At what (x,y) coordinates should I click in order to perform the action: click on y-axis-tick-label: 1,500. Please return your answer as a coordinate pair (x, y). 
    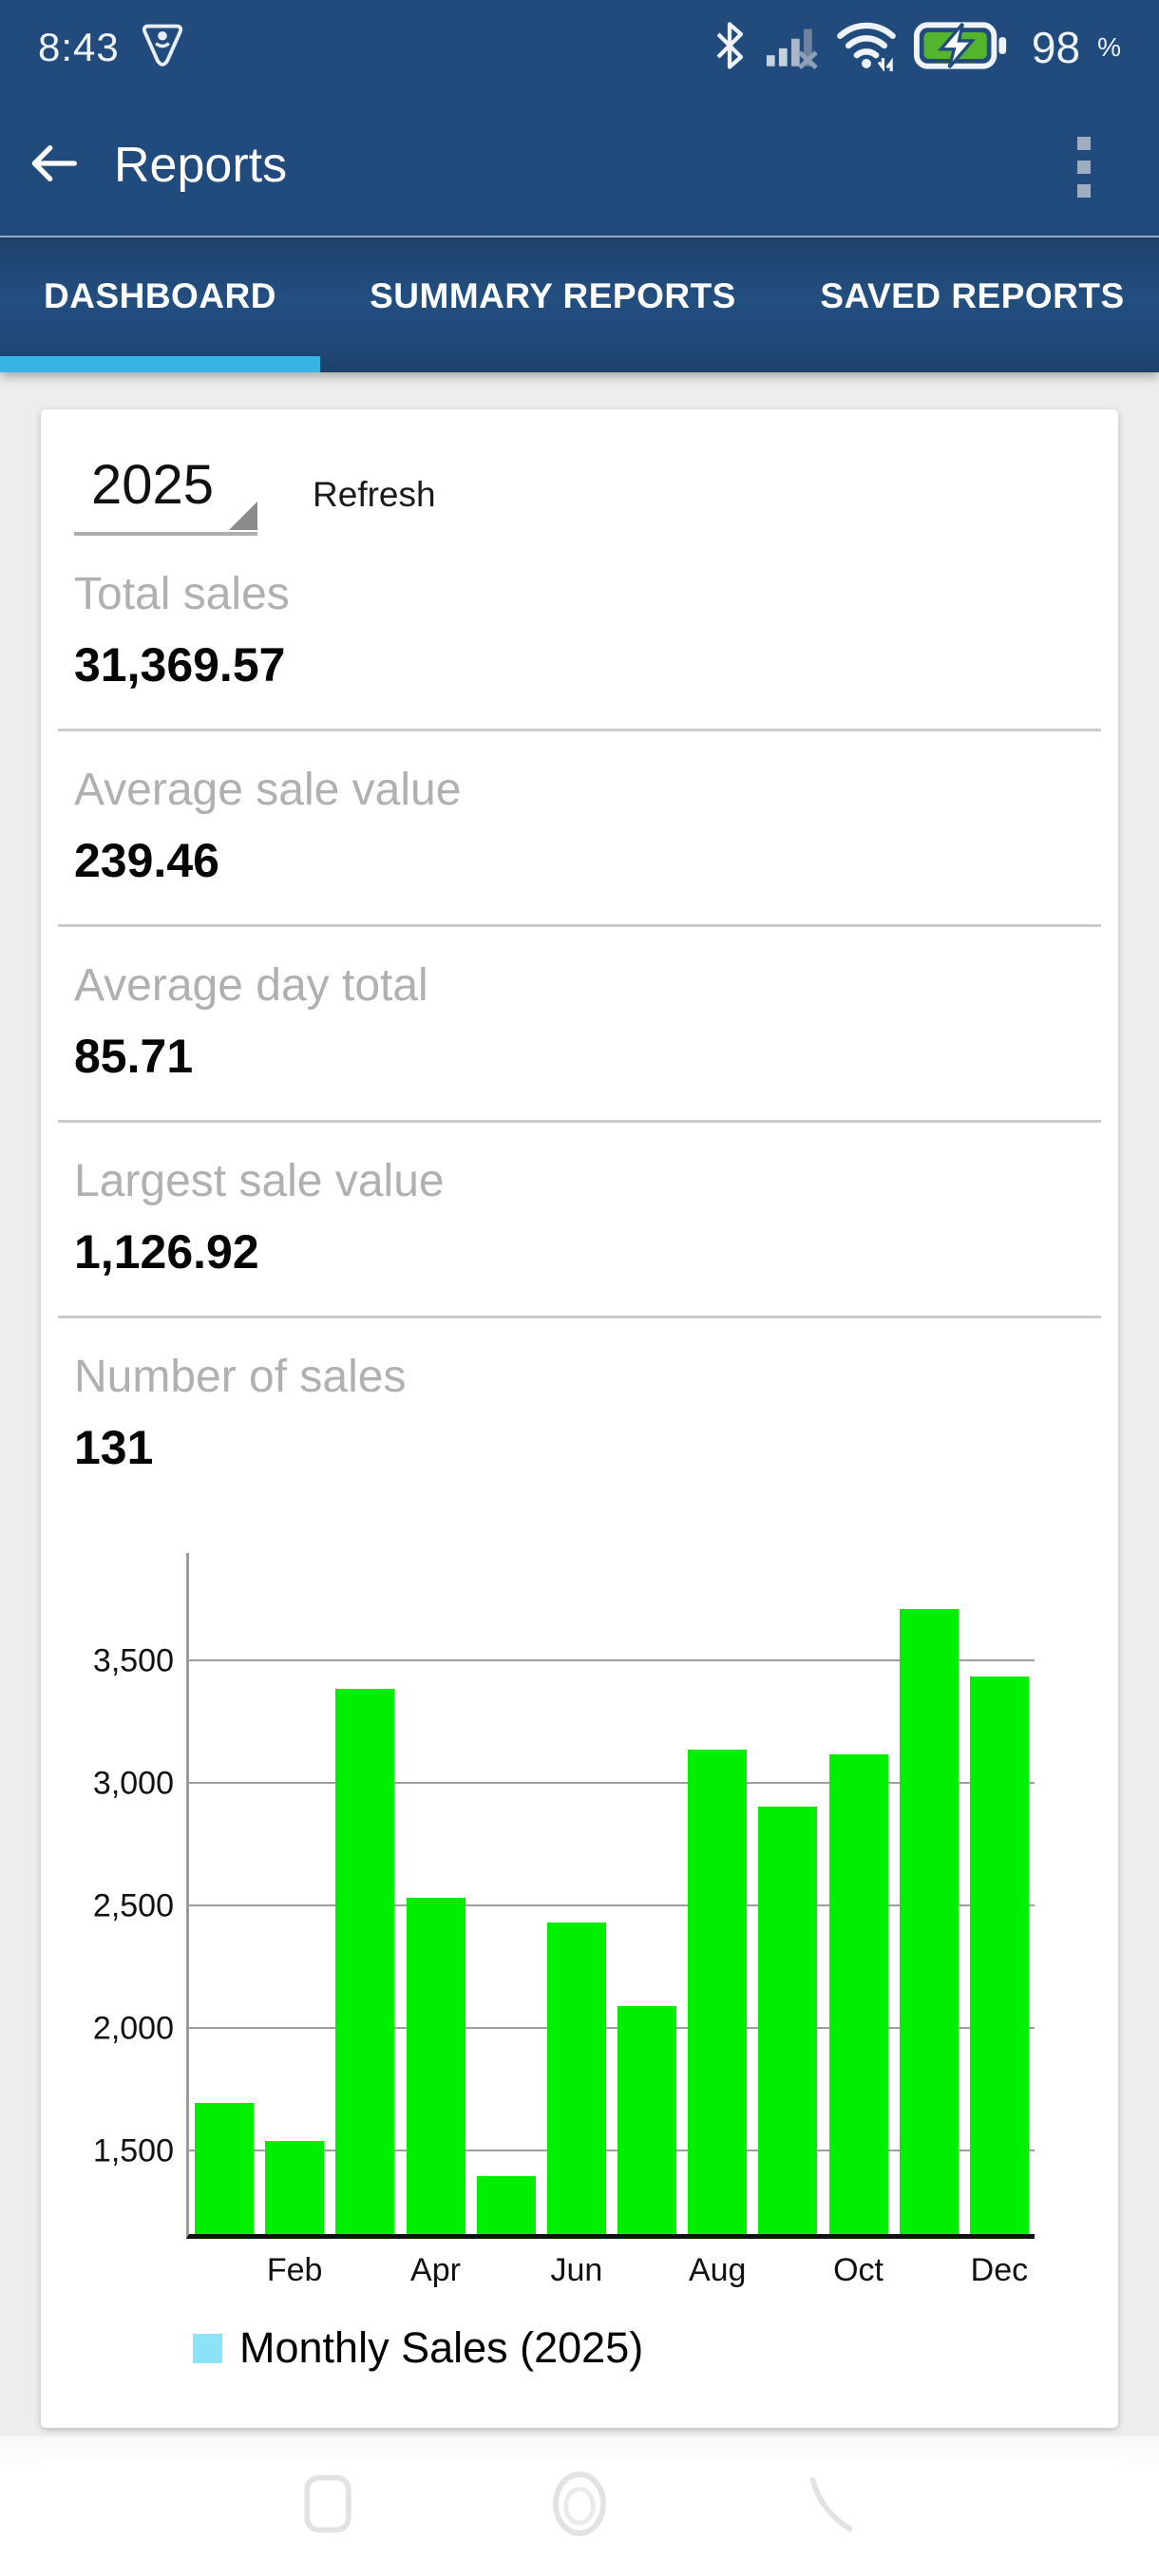
    Looking at the image, I should click on (133, 2150).